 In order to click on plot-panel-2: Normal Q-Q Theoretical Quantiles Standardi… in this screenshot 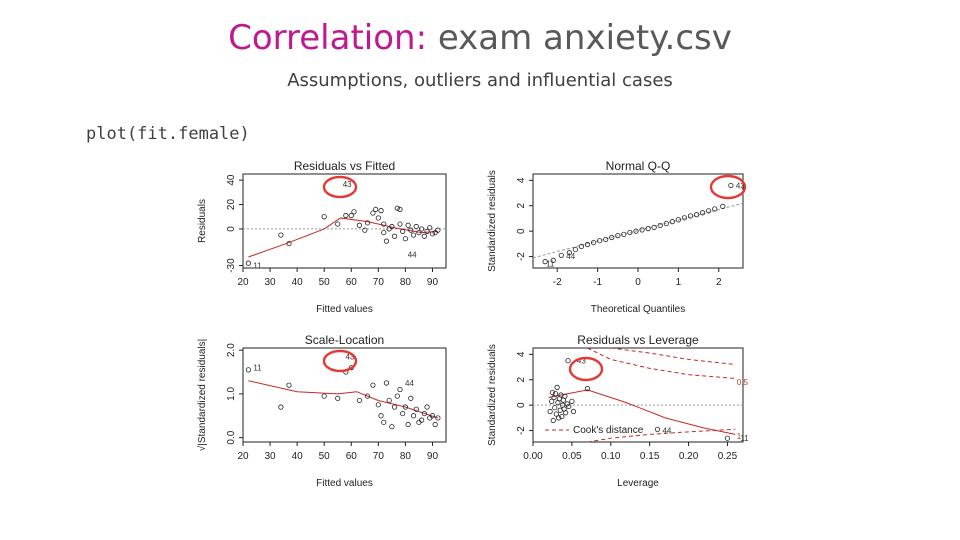, I will do `click(616, 237)`.